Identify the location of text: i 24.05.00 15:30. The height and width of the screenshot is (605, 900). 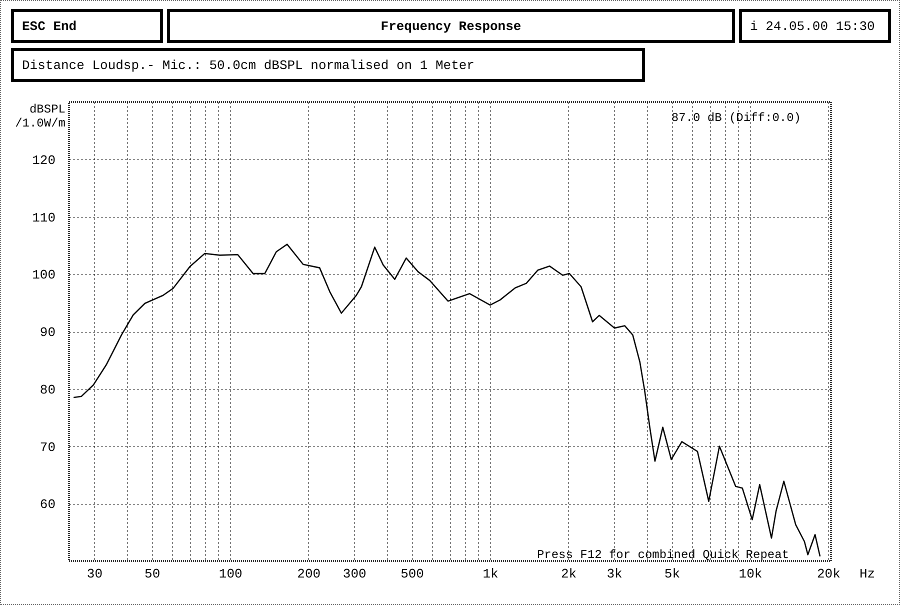
(815, 26).